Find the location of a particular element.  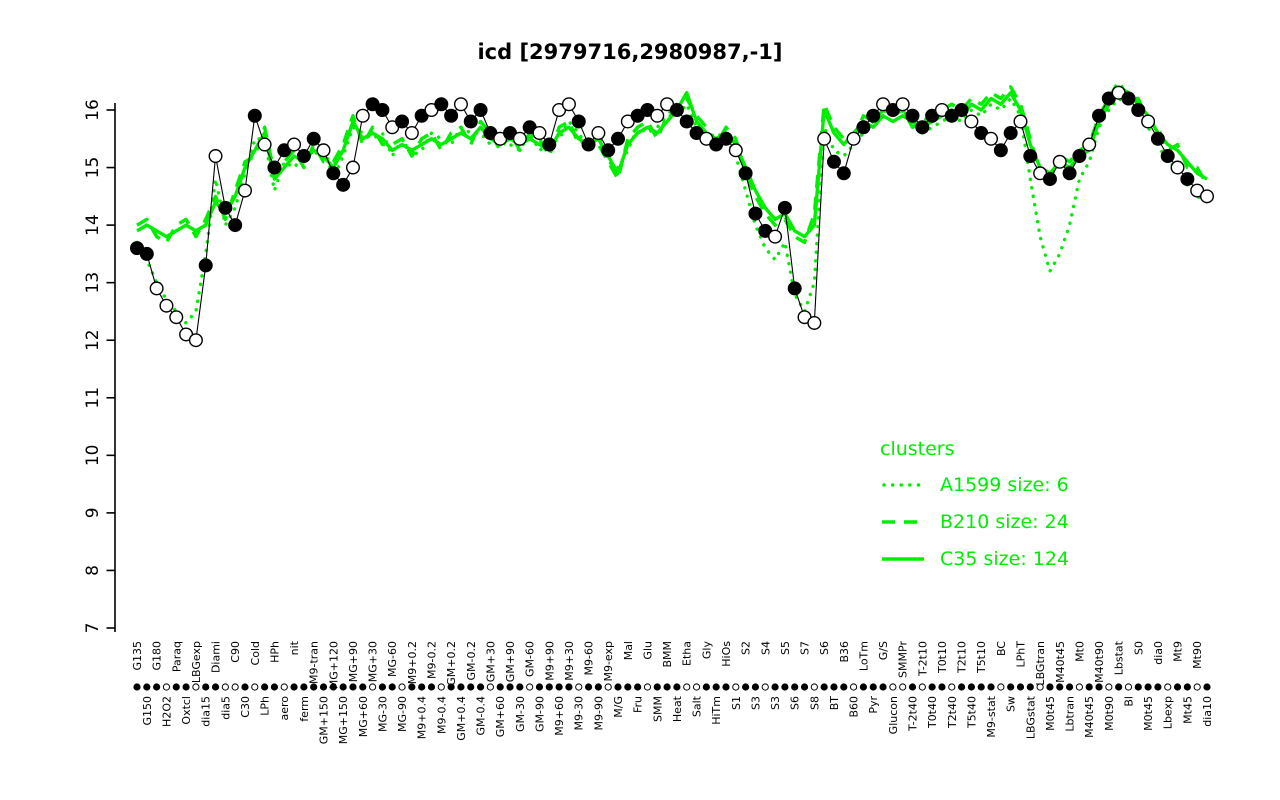

svg-text: T5t40 is located at coordinates (971, 712).